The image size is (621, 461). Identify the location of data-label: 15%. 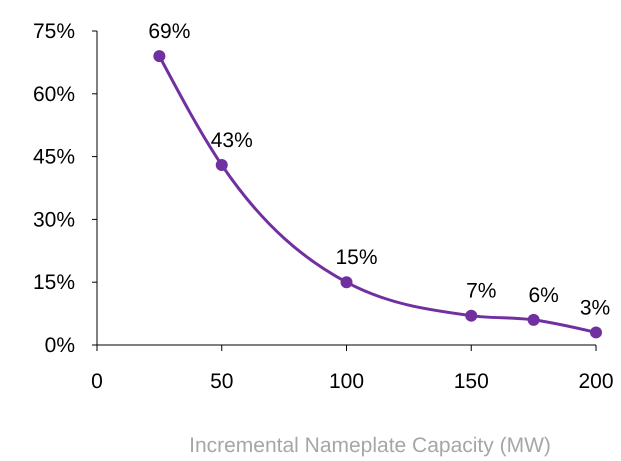
(356, 258).